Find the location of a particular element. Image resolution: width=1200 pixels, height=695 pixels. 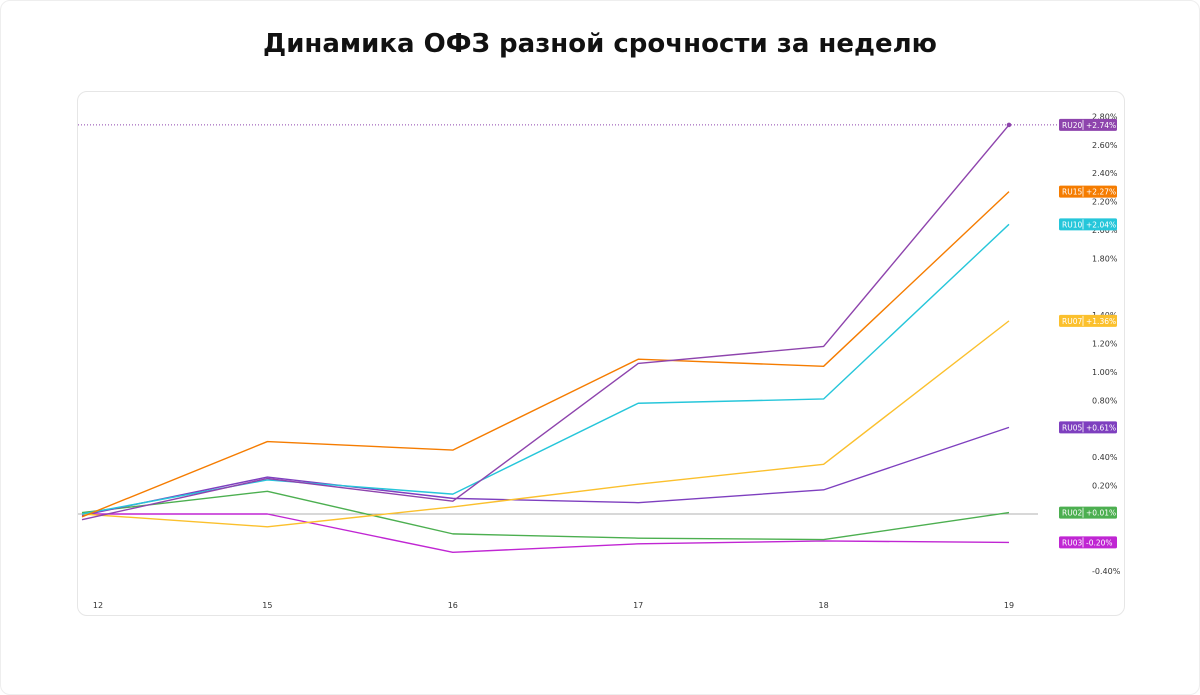

badge-value-ru20: +2.74% is located at coordinates (1101, 125).